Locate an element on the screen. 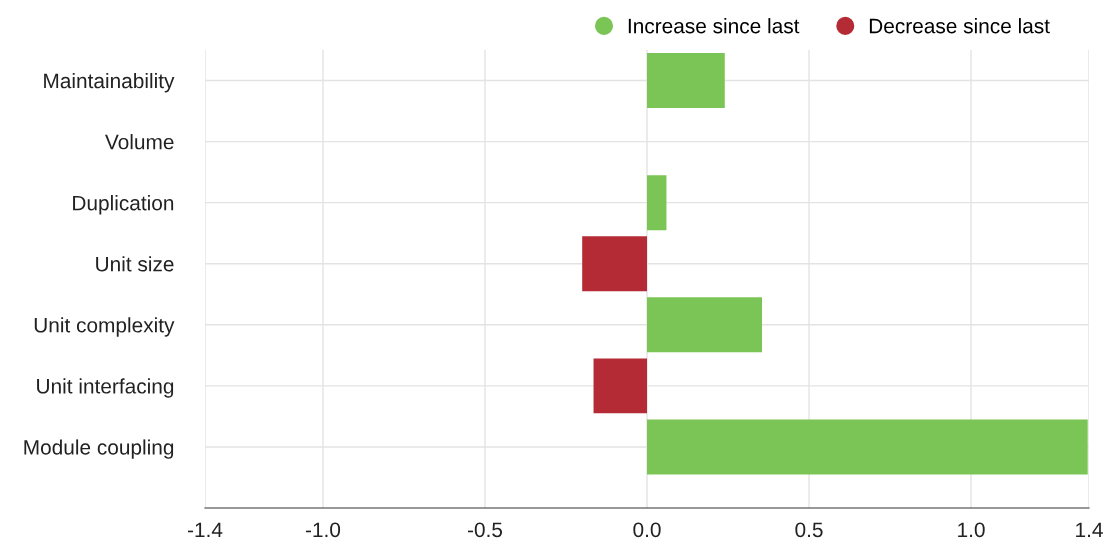 The width and height of the screenshot is (1113, 552). x-tick-label: -1.0 is located at coordinates (323, 530).